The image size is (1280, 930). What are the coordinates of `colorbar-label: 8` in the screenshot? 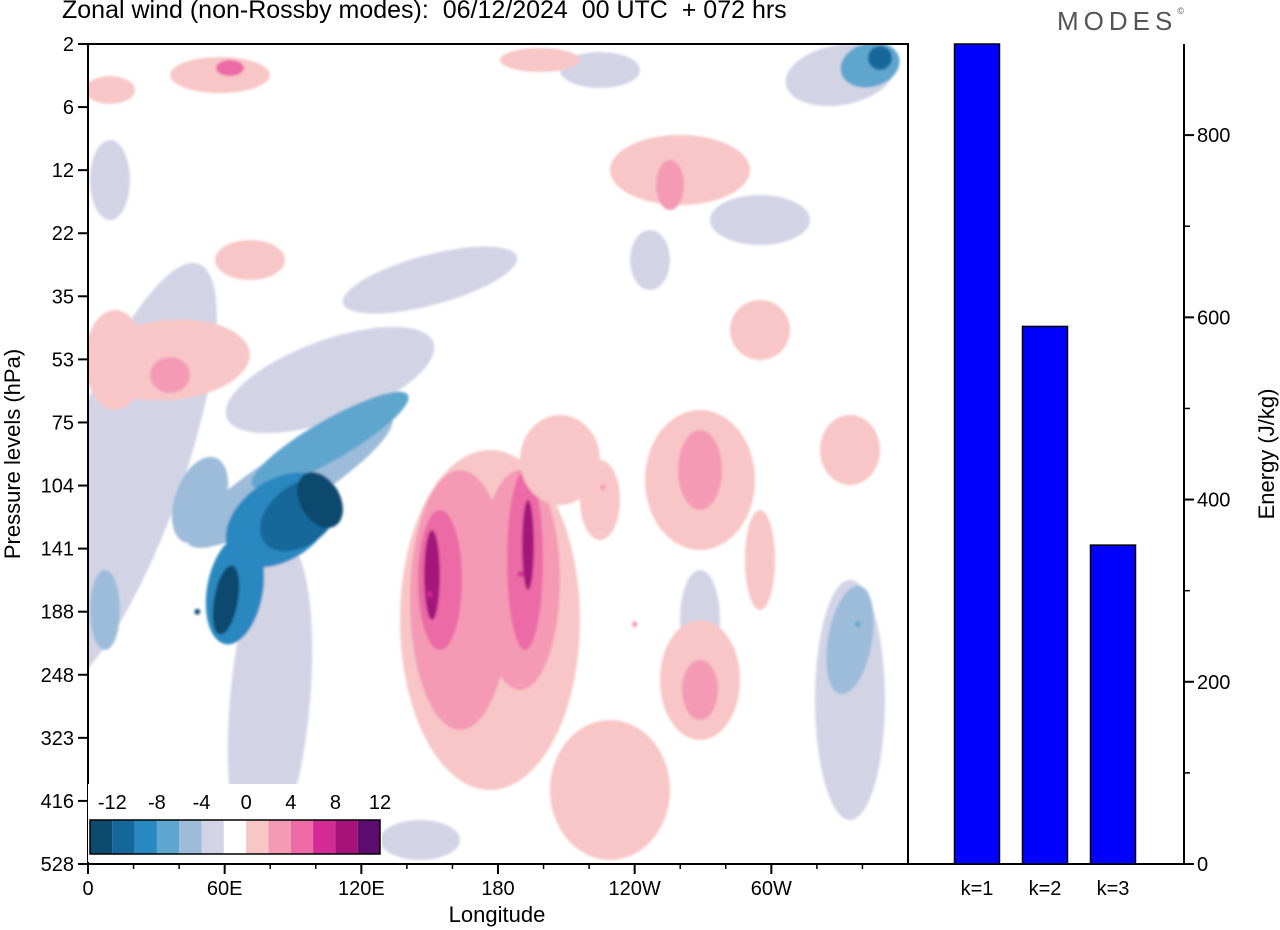 It's located at (335, 803).